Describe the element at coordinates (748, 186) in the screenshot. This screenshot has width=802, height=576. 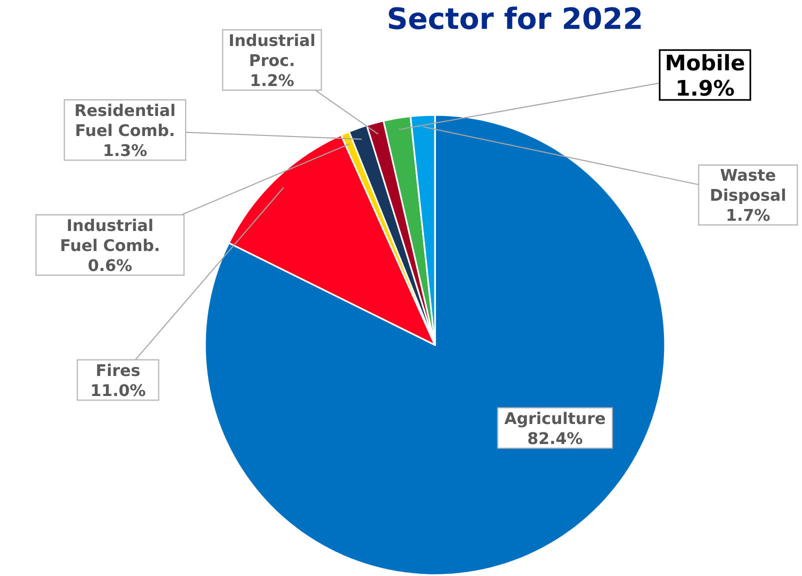
I see `slice-label: Waste Disposal` at that location.